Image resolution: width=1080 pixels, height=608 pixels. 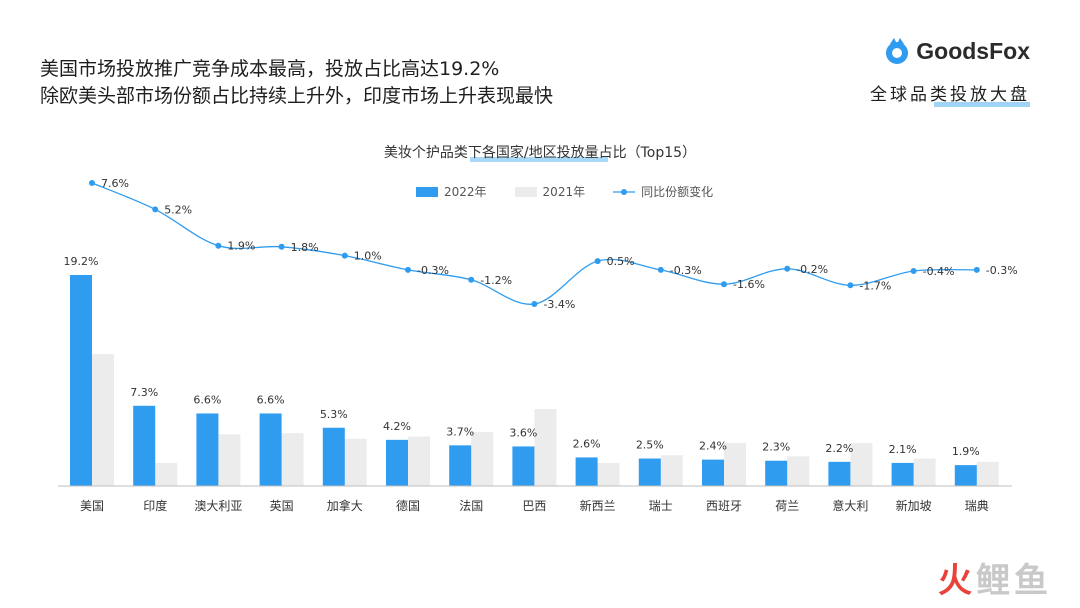 What do you see at coordinates (661, 506) in the screenshot?
I see `x-tick-label-9: 瑞士` at bounding box center [661, 506].